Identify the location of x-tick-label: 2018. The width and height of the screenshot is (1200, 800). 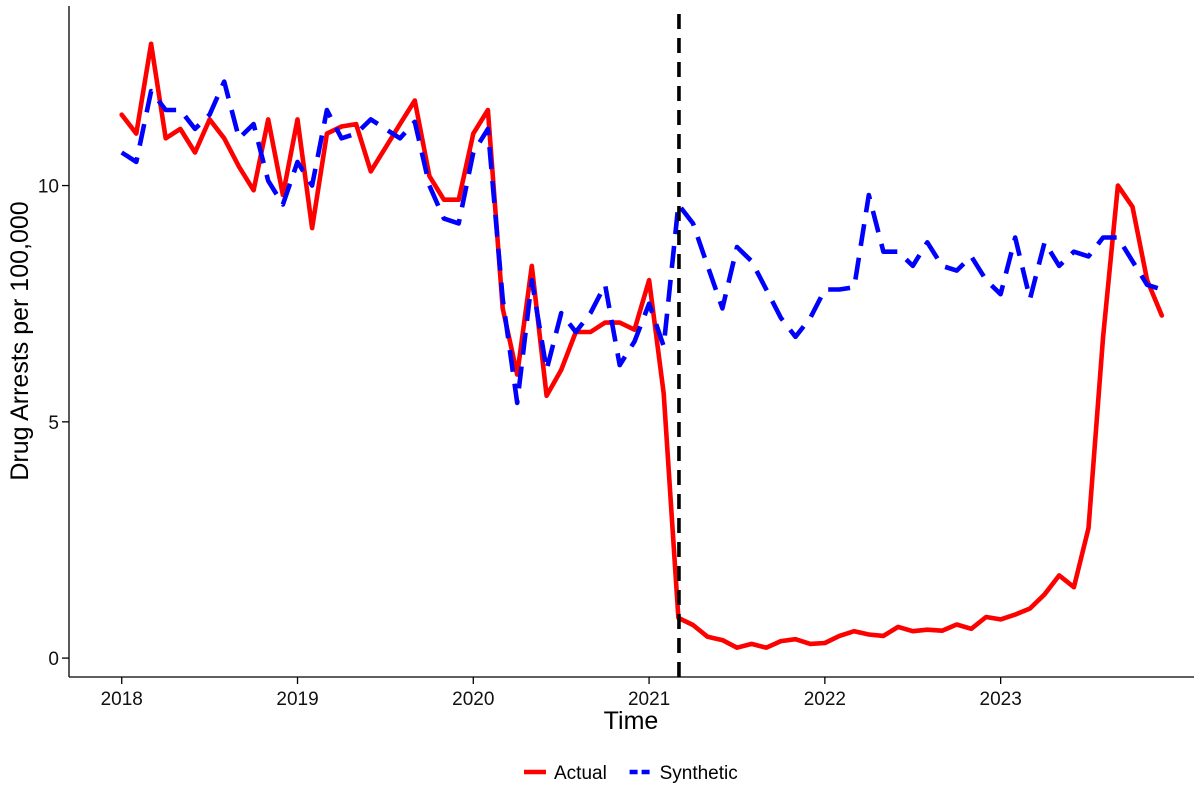
(122, 699).